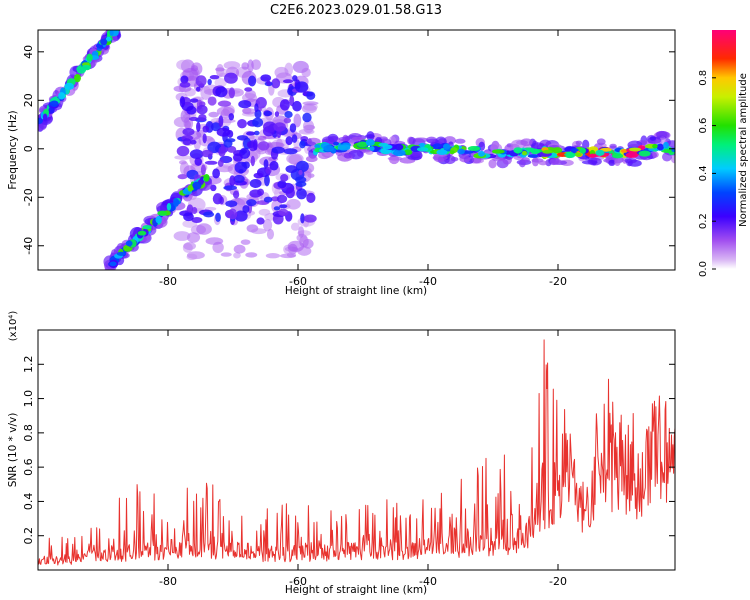 The height and width of the screenshot is (600, 750). I want to click on colorbar-tick-label: 0.8, so click(703, 78).